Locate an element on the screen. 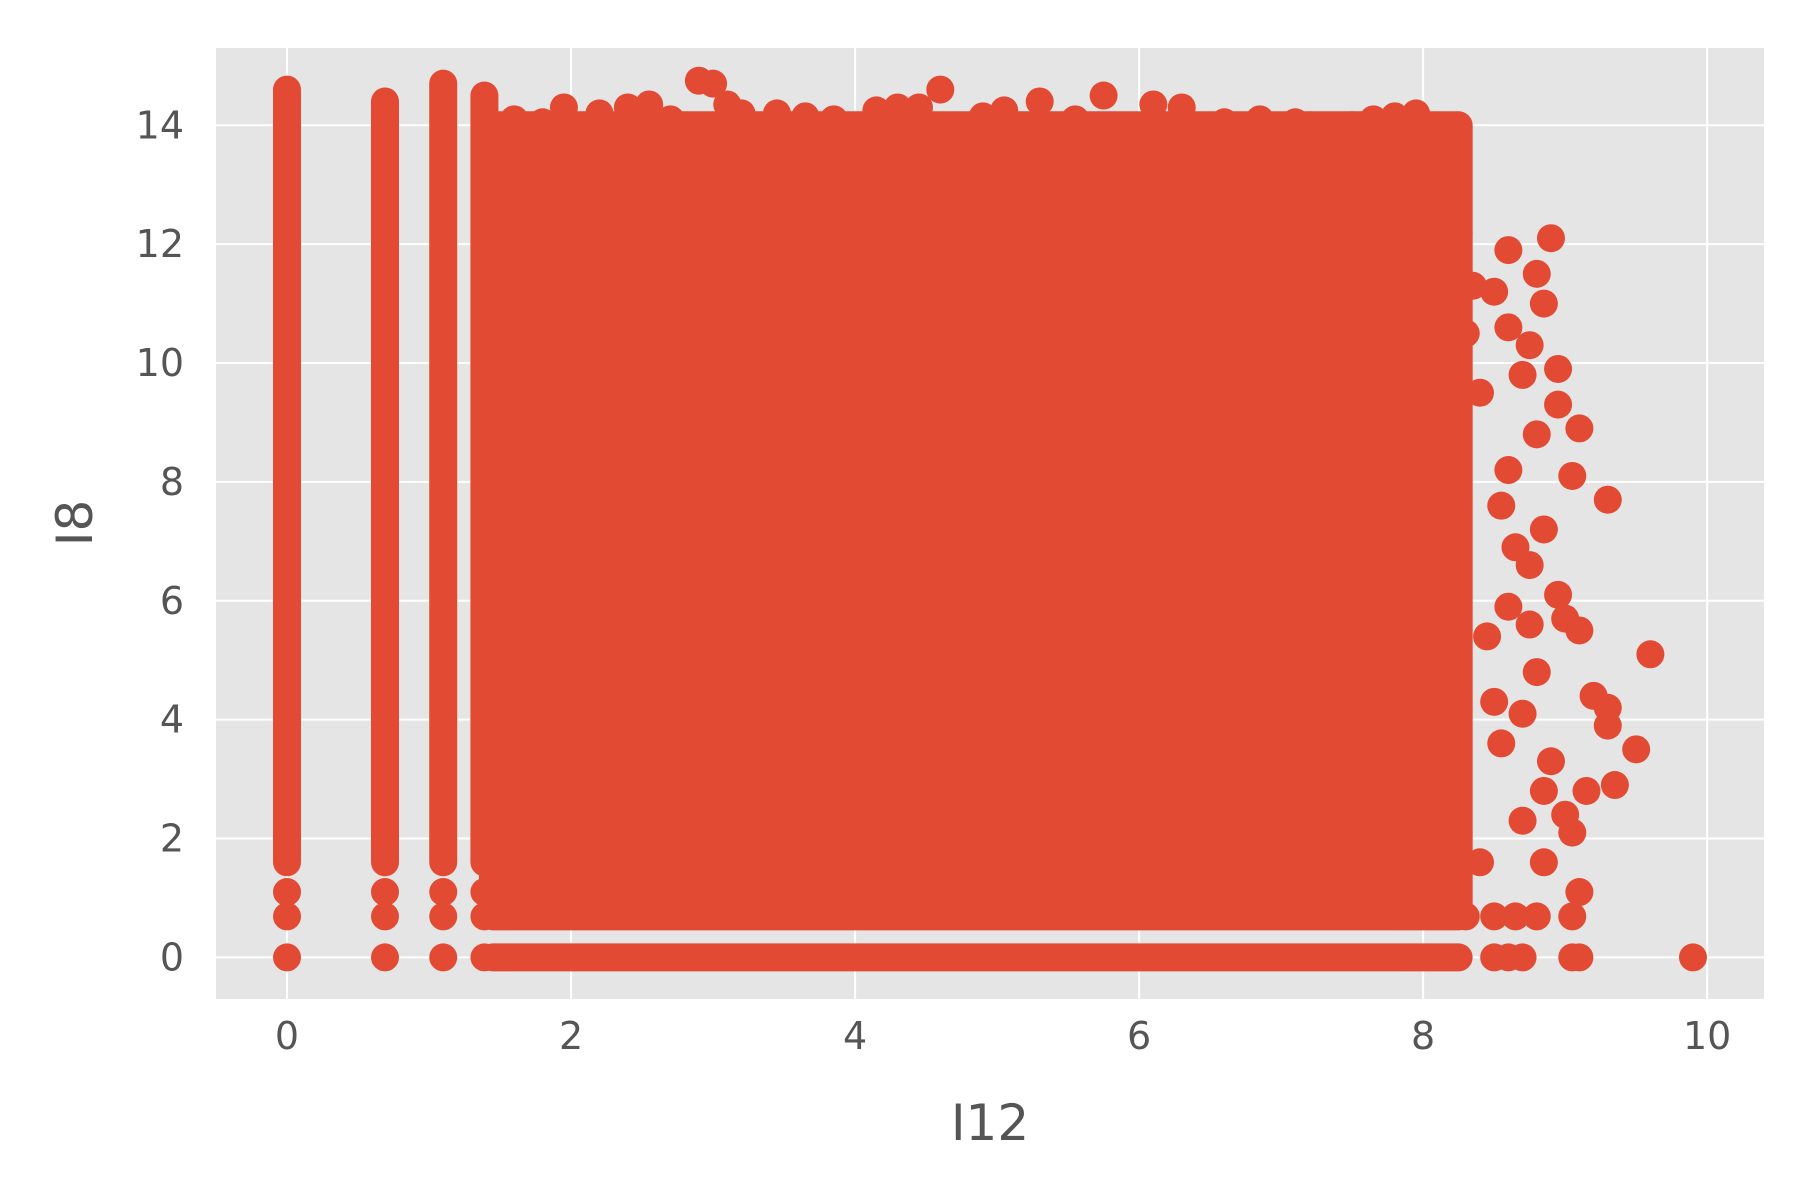 The width and height of the screenshot is (1800, 1200). x-tick-label: 0 is located at coordinates (287, 1036).